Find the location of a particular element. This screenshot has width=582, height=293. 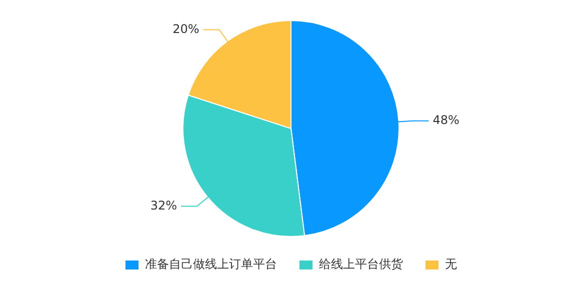

data-label: 48% is located at coordinates (446, 119).